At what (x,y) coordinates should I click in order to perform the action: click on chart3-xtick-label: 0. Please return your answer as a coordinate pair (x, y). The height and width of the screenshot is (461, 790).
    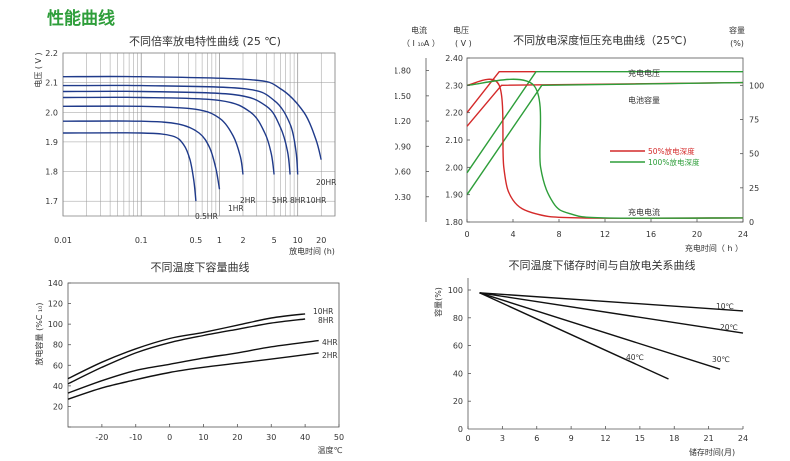
    Looking at the image, I should click on (169, 437).